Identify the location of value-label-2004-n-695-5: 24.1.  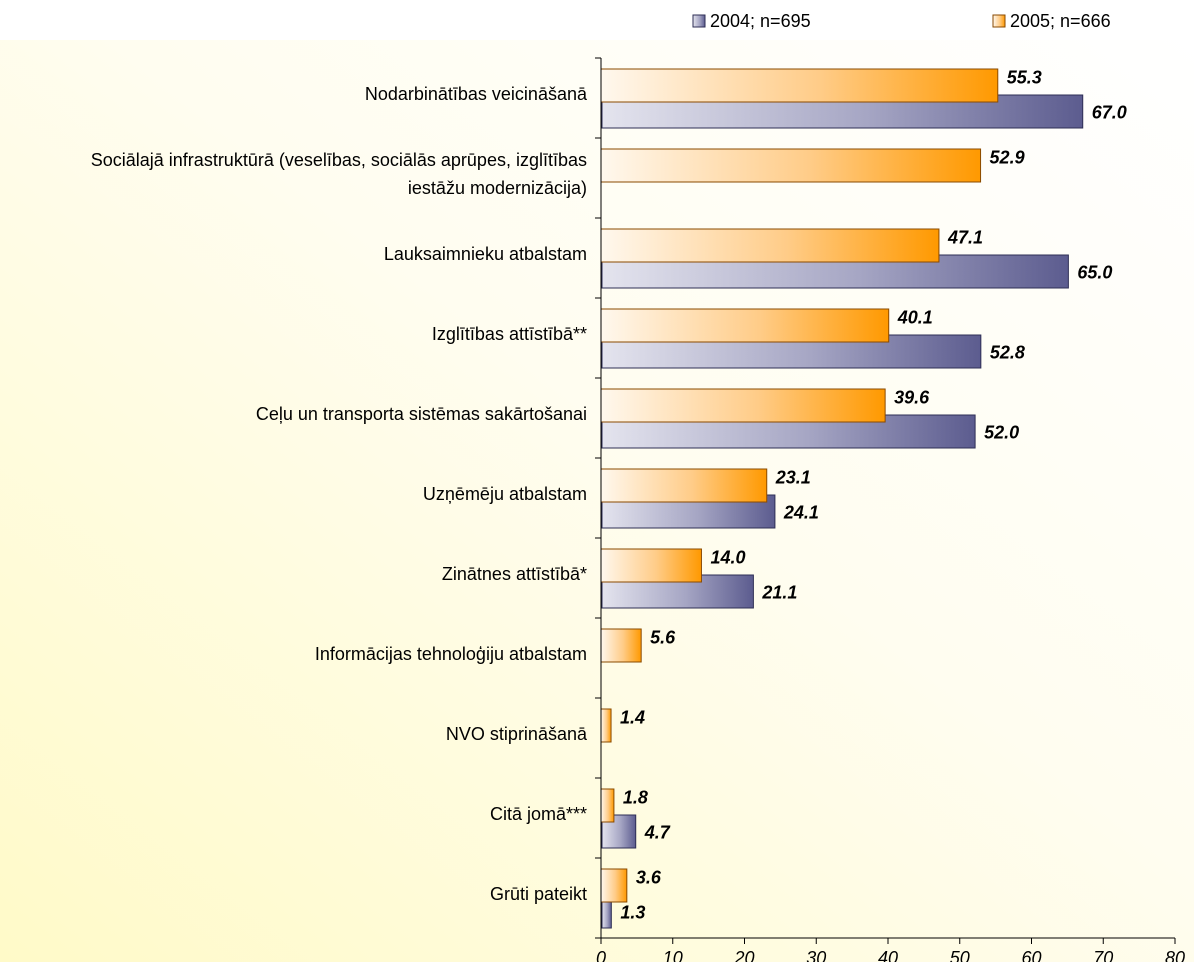
(801, 513).